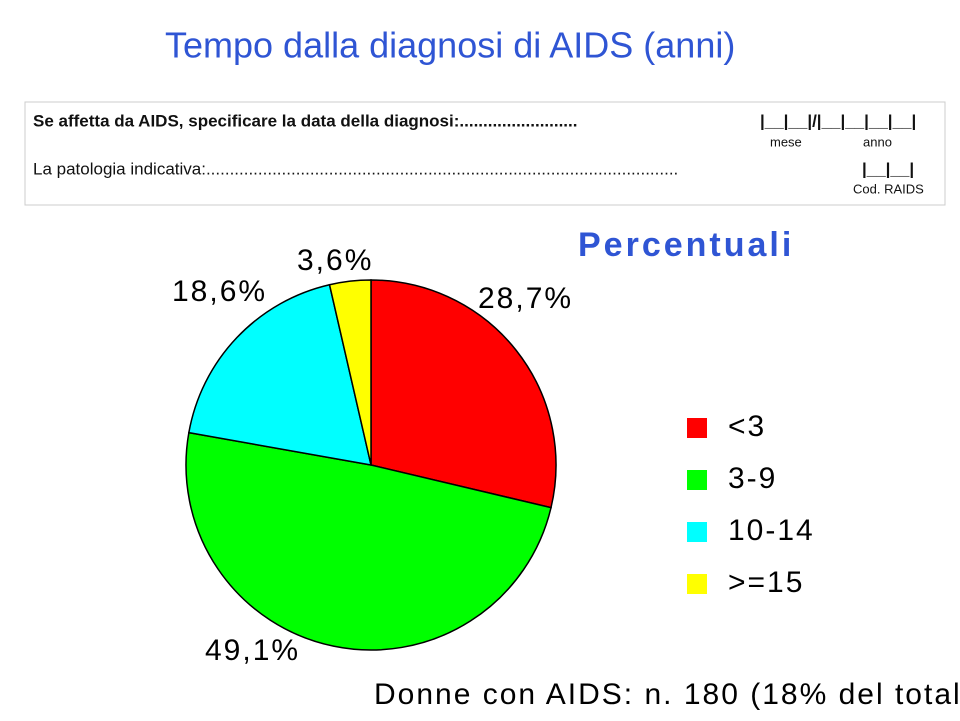 The image size is (960, 721). Describe the element at coordinates (525, 298) in the screenshot. I see `data-label: 28,7%` at that location.